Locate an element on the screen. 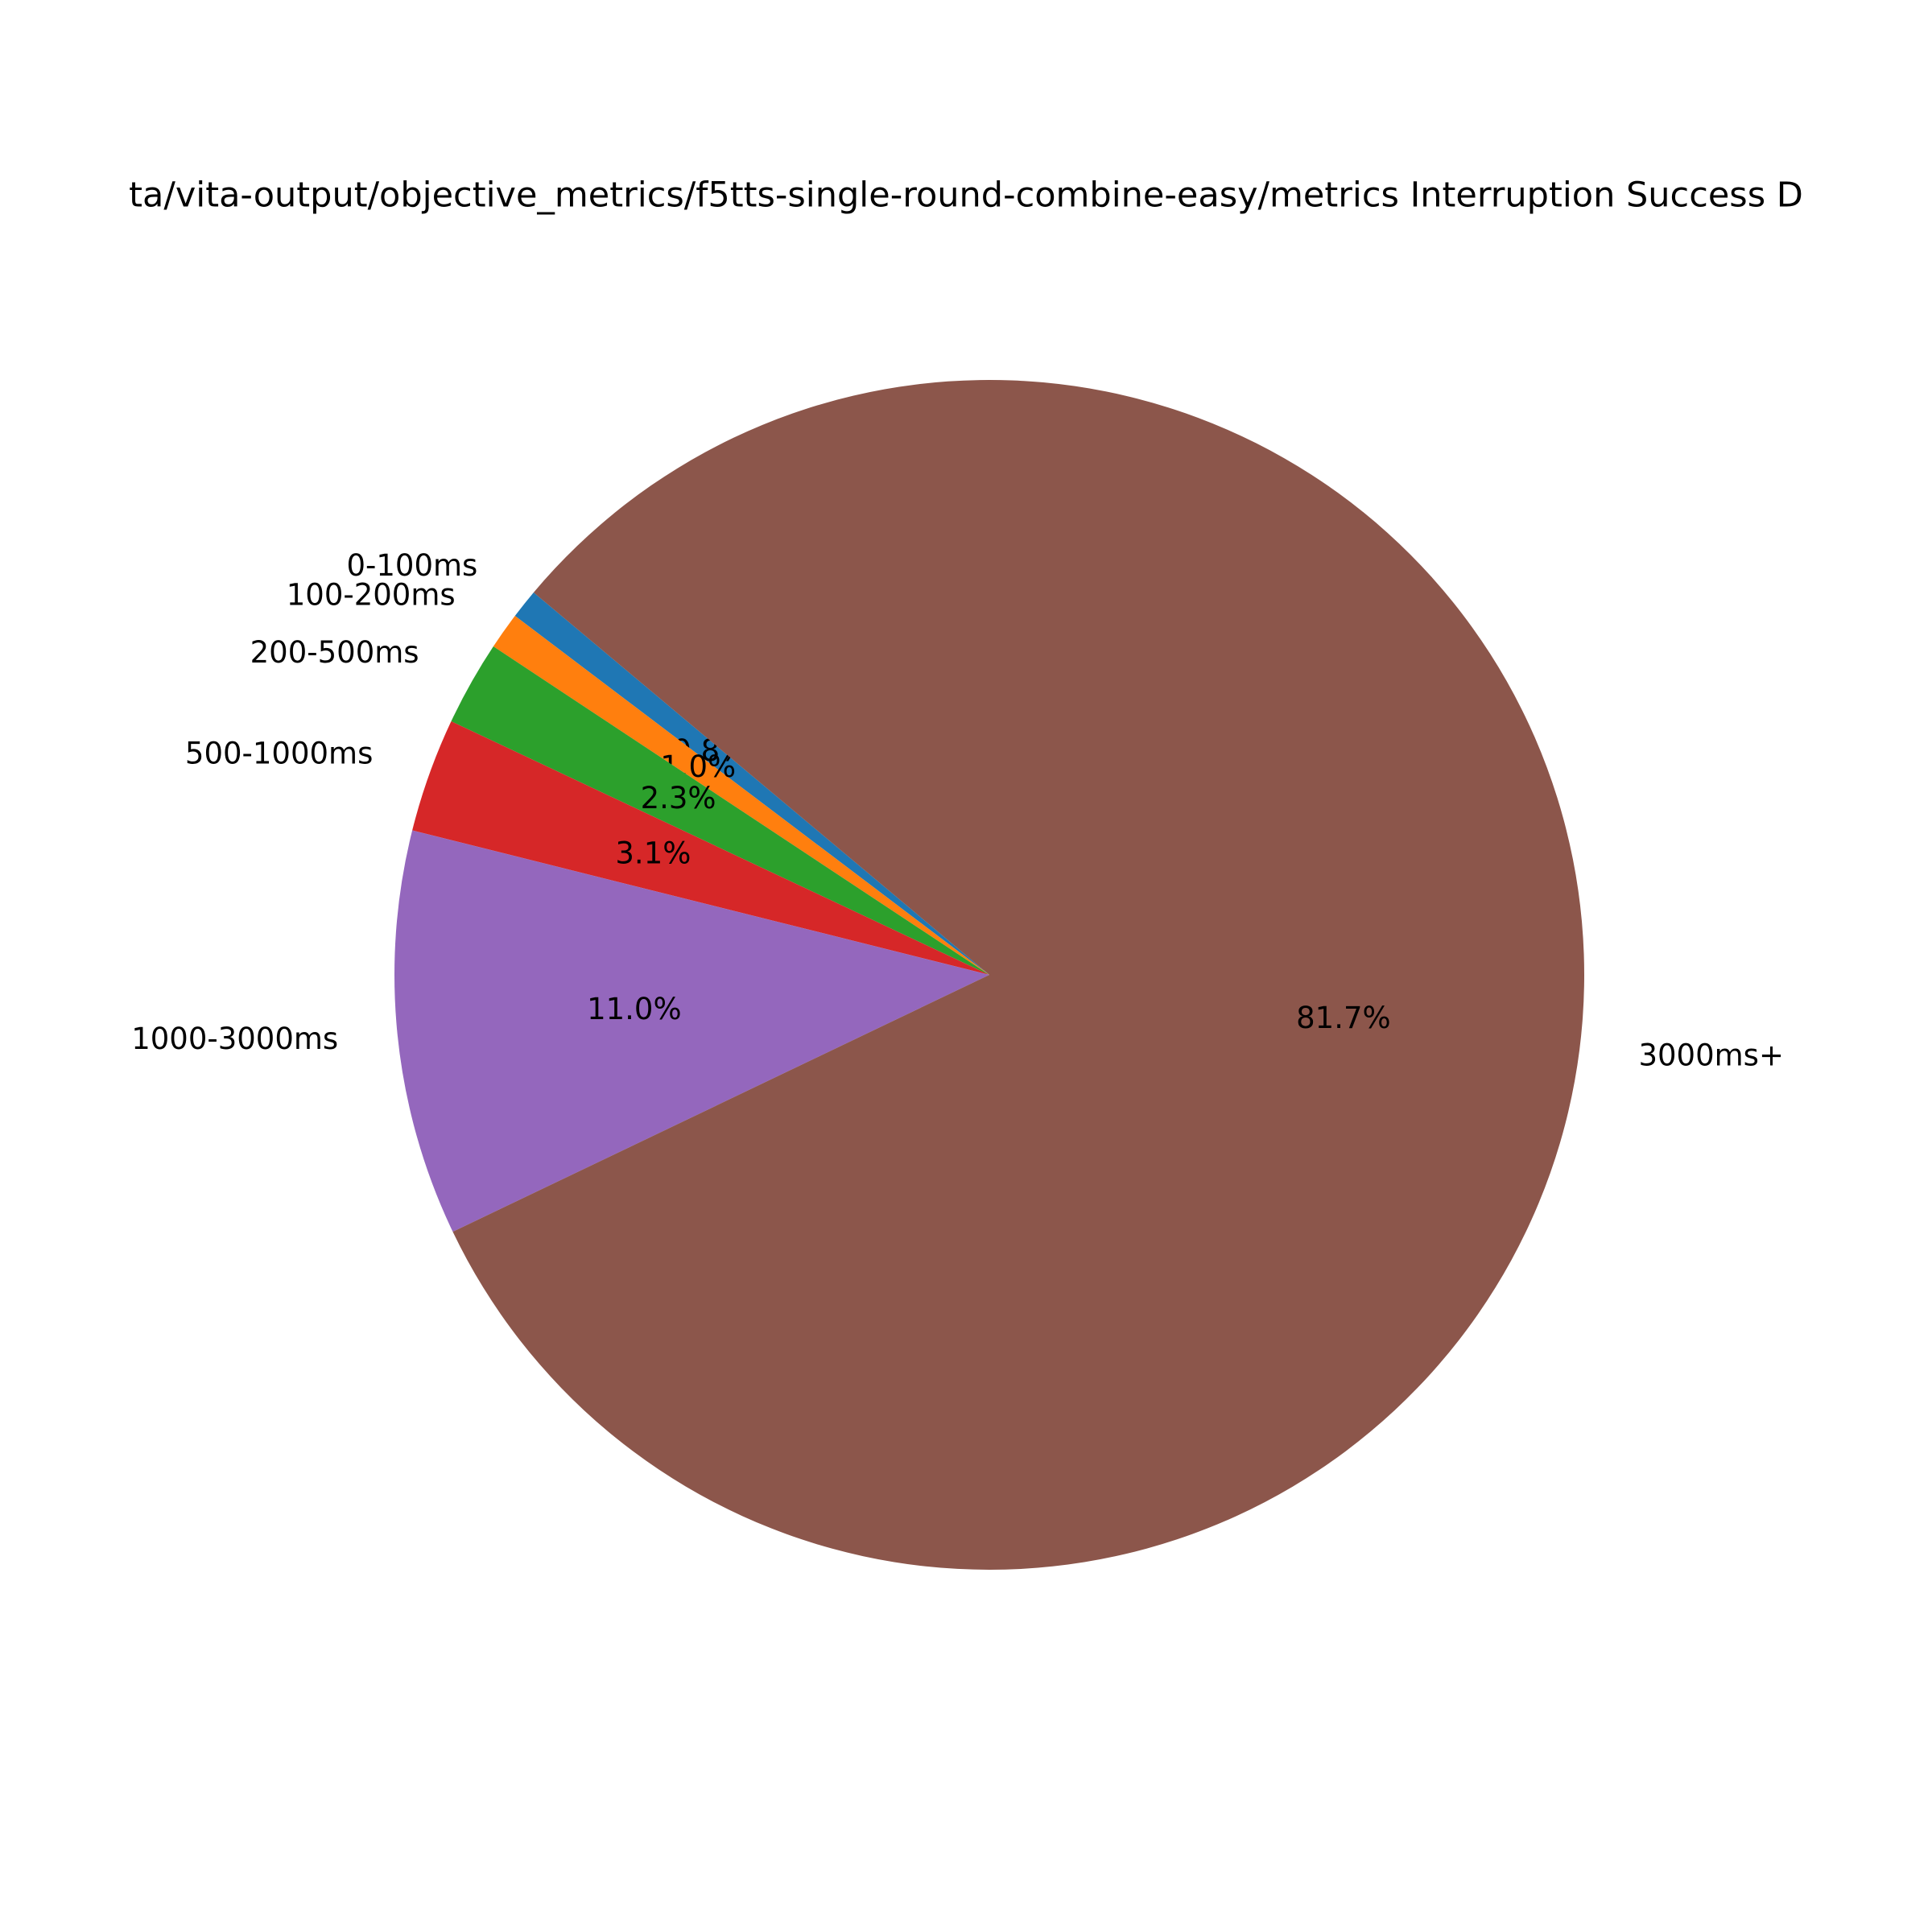 The image size is (1932, 1932). percent-label: 2.3% is located at coordinates (678, 798).